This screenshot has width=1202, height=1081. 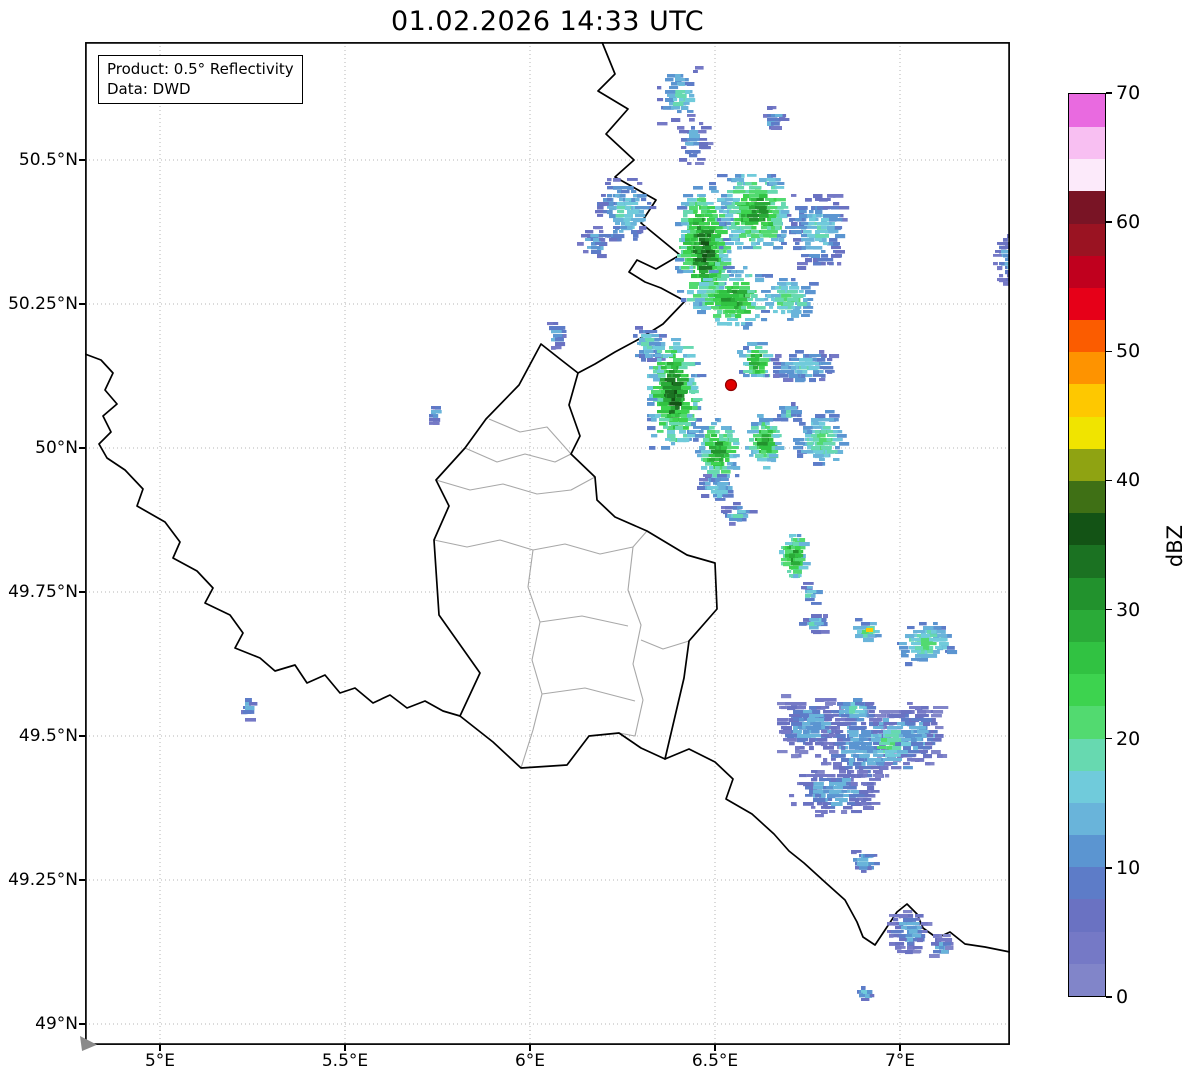 I want to click on radar-site-marker, so click(x=731, y=385).